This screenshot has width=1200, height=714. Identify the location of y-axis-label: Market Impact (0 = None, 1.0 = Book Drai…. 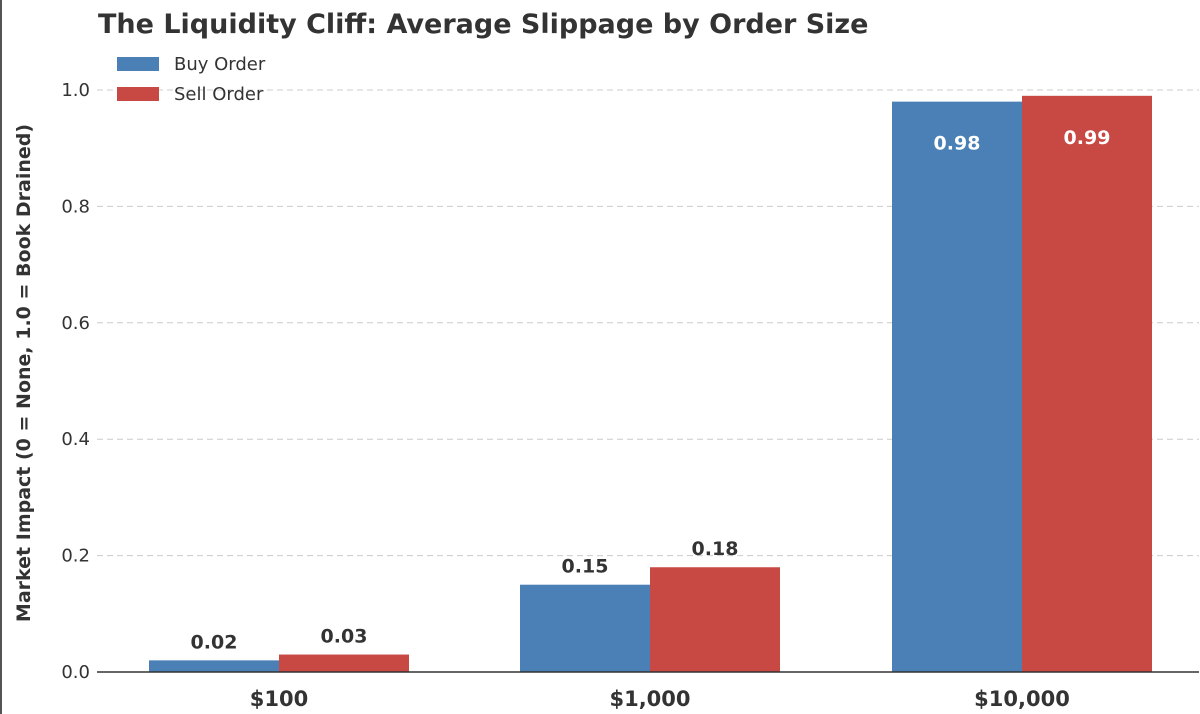
(24, 373).